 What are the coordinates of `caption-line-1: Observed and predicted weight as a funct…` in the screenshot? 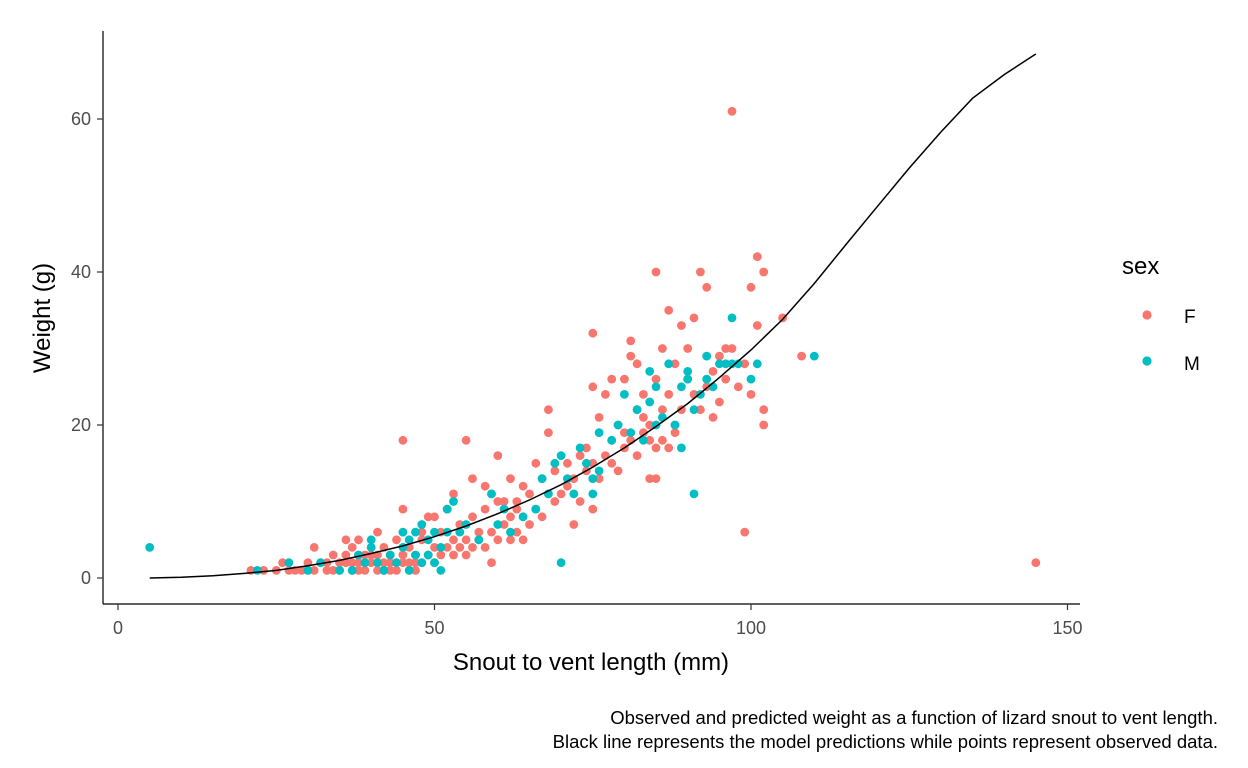 It's located at (914, 717).